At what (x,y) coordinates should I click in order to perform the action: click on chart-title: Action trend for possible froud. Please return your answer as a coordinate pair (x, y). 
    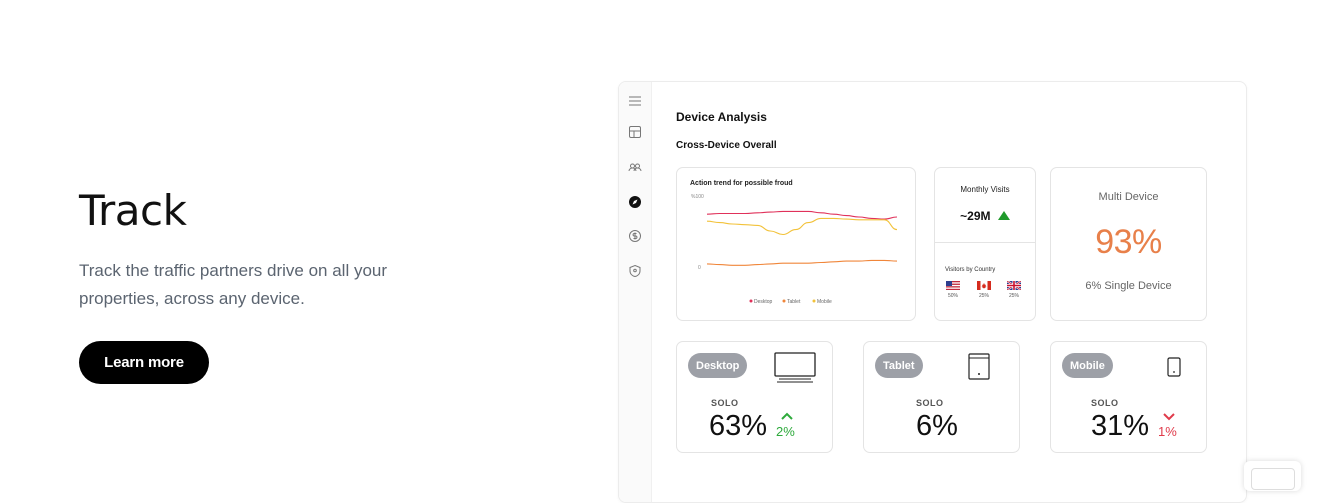
    Looking at the image, I should click on (741, 183).